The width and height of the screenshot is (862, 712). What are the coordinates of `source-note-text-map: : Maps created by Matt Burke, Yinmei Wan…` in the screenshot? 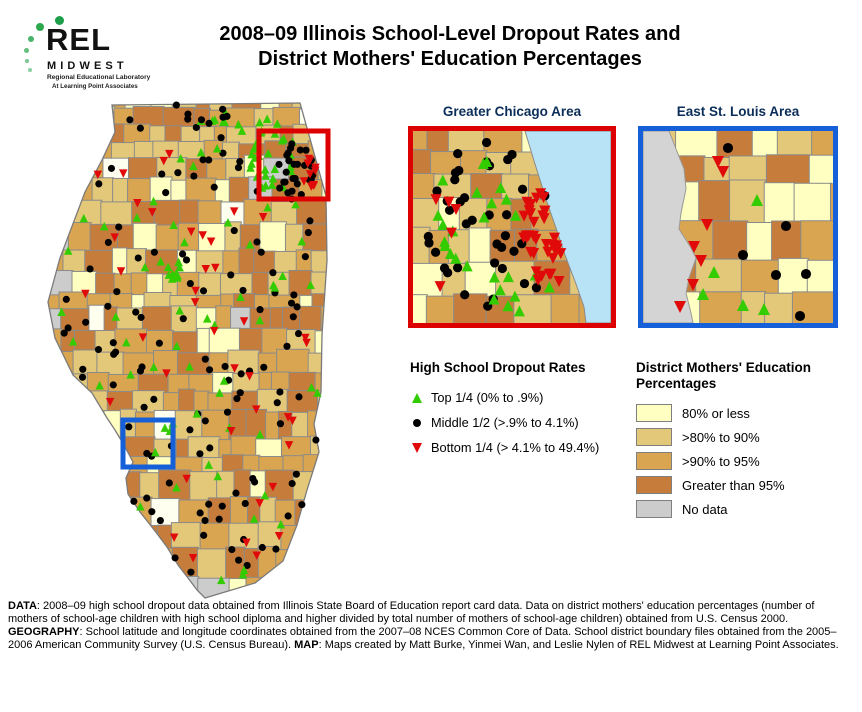 It's located at (578, 645).